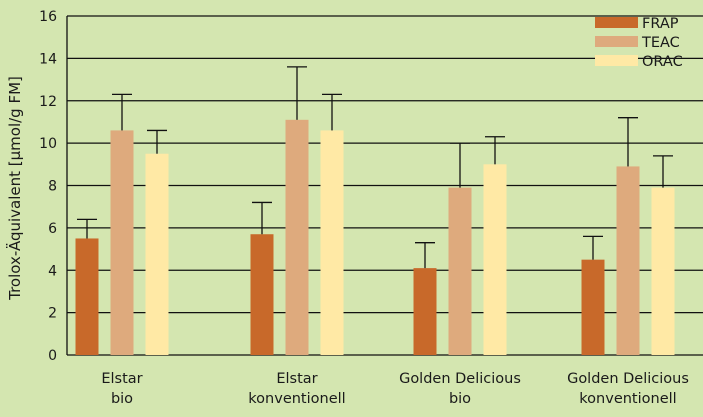 Image resolution: width=703 pixels, height=417 pixels. What do you see at coordinates (616, 60) in the screenshot?
I see `legend-swatch-orac` at bounding box center [616, 60].